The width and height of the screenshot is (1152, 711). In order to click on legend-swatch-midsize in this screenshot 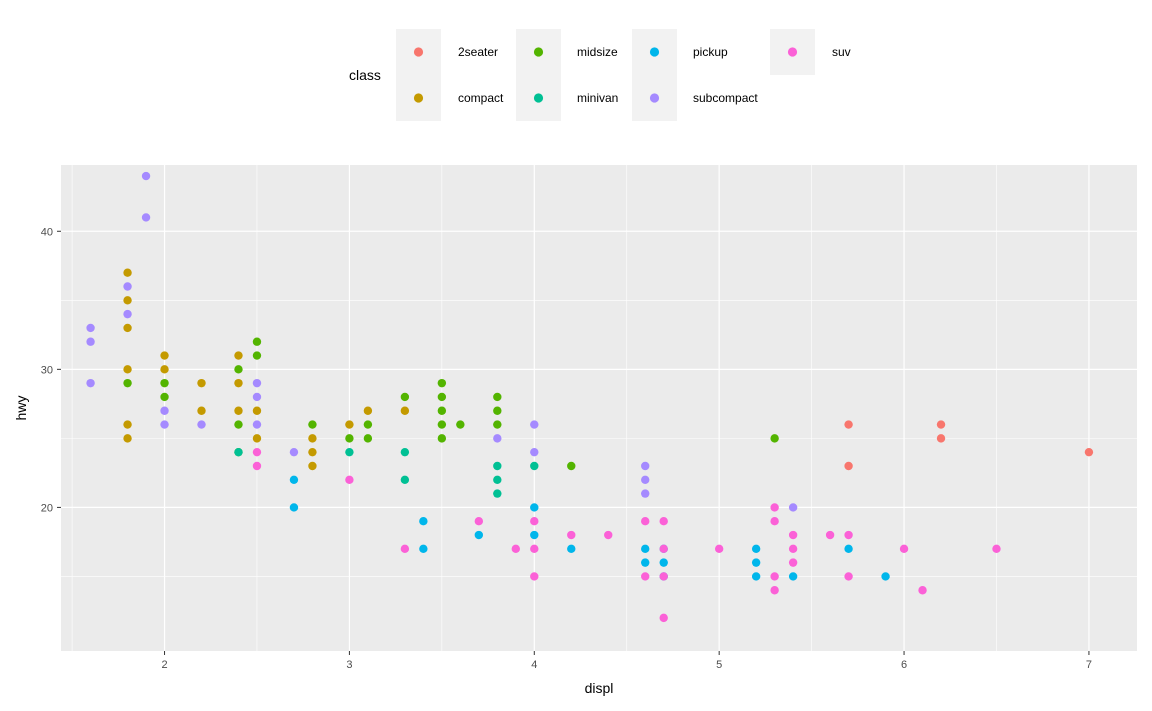, I will do `click(538, 52)`.